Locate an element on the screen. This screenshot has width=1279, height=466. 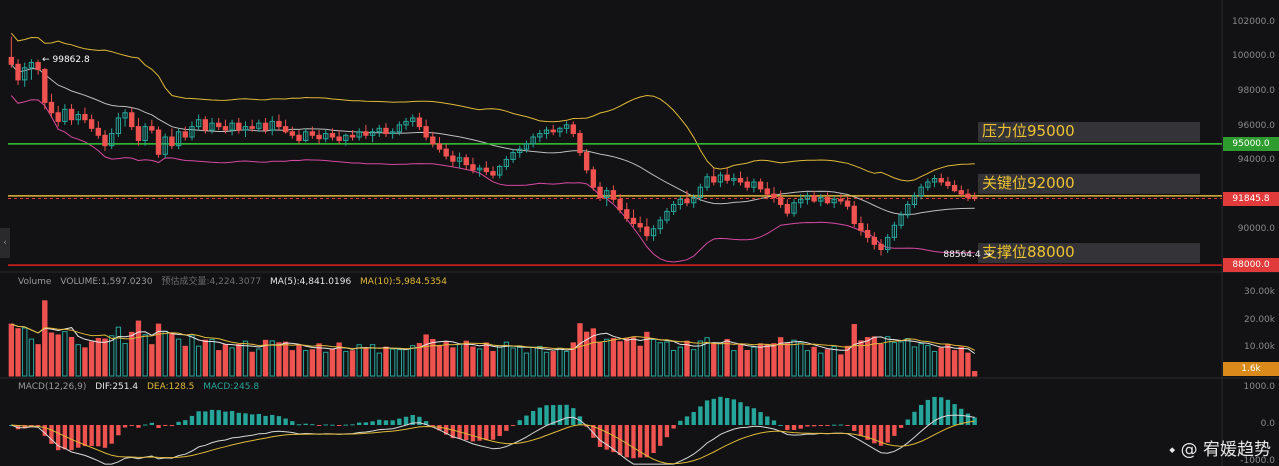
level-label-0: 压力位95000 is located at coordinates (1028, 130).